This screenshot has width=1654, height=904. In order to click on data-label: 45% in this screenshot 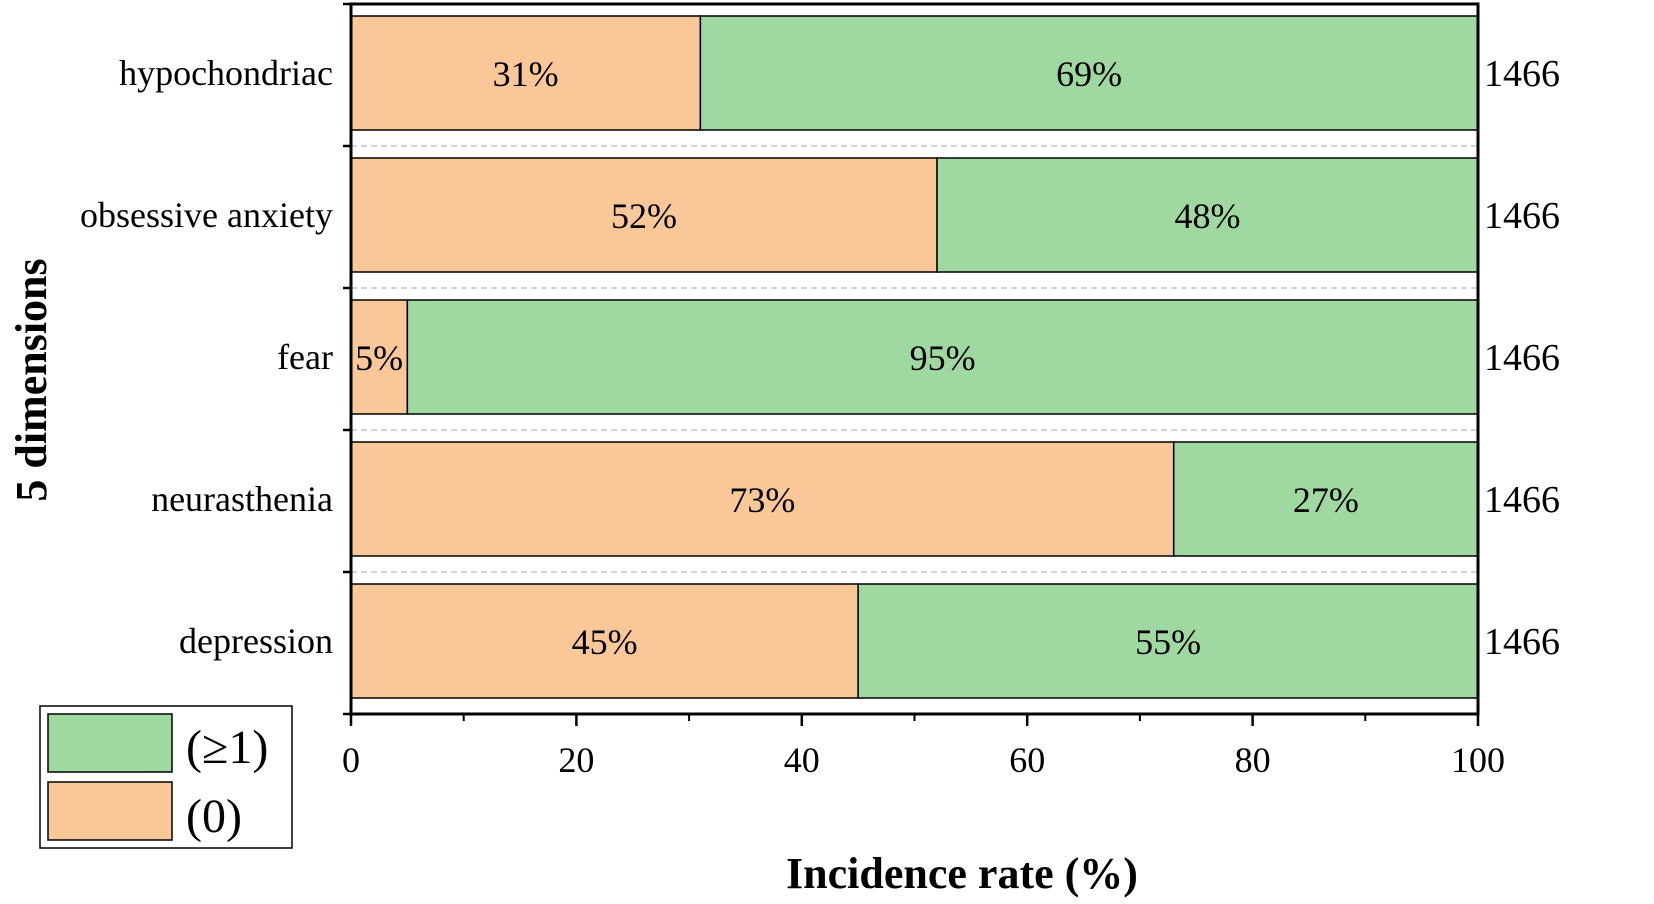, I will do `click(605, 642)`.